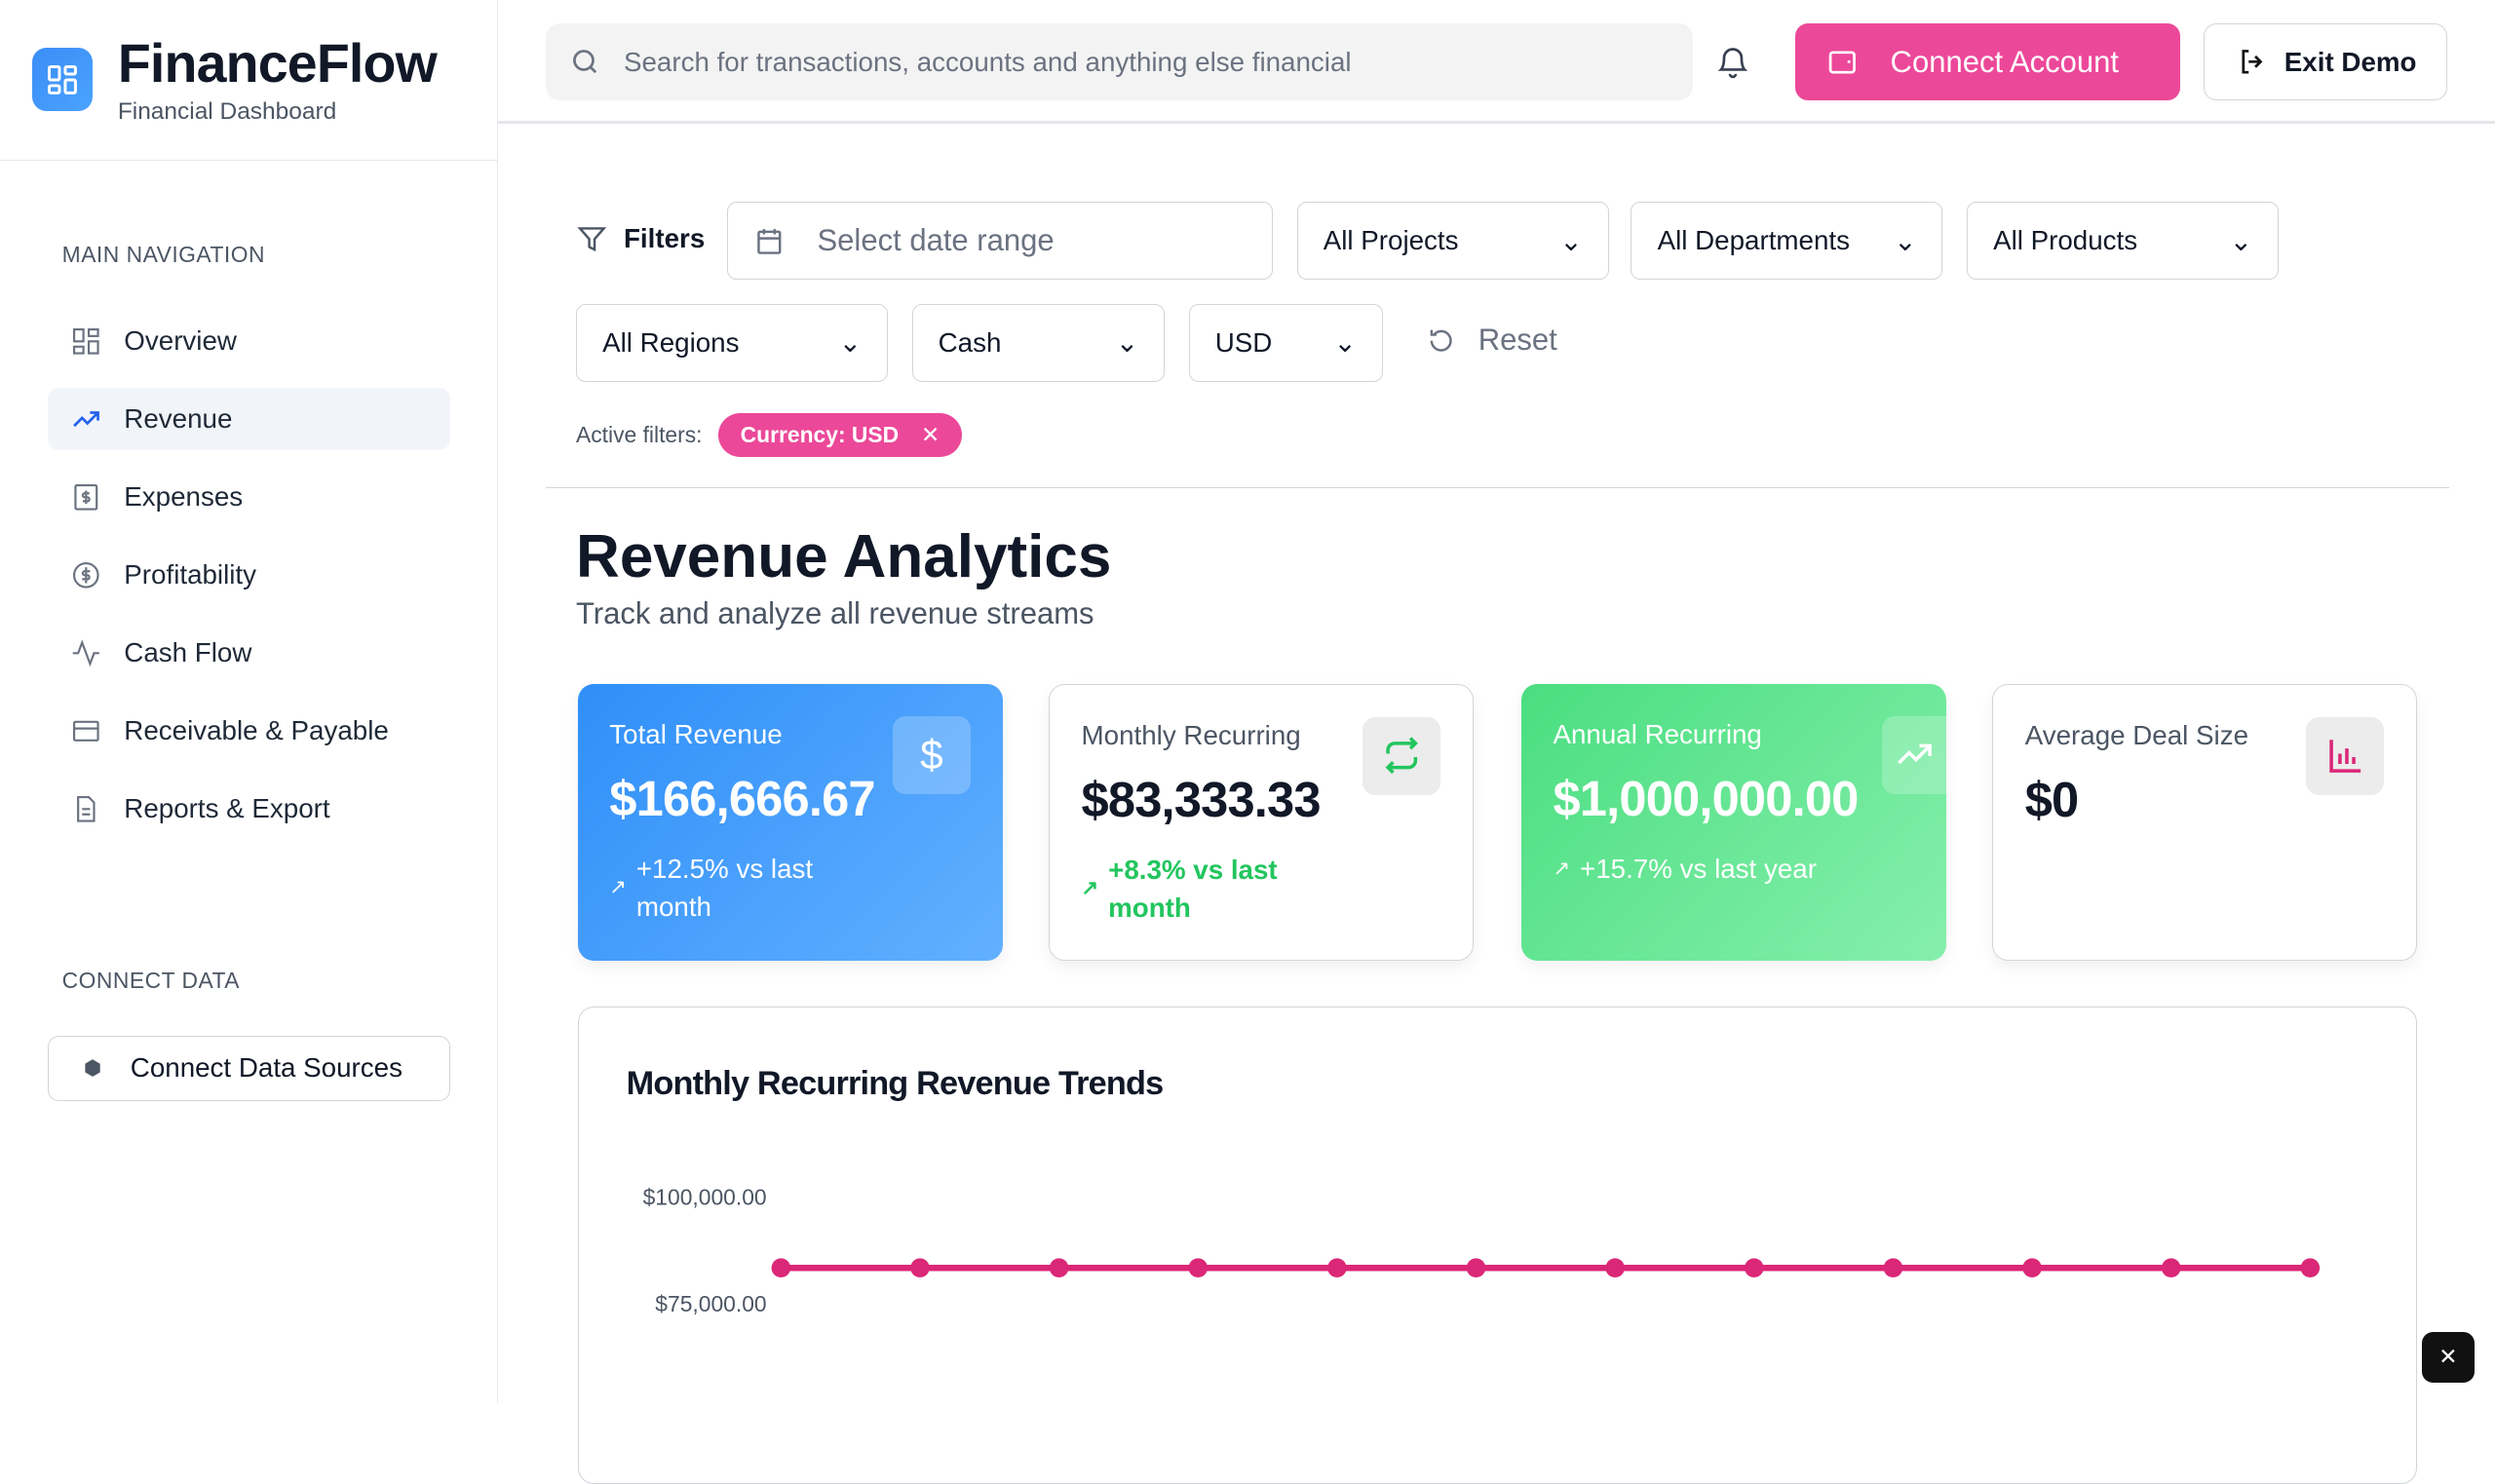 Image resolution: width=2495 pixels, height=1484 pixels. Describe the element at coordinates (742, 798) in the screenshot. I see `card-value: $166,666.67` at that location.